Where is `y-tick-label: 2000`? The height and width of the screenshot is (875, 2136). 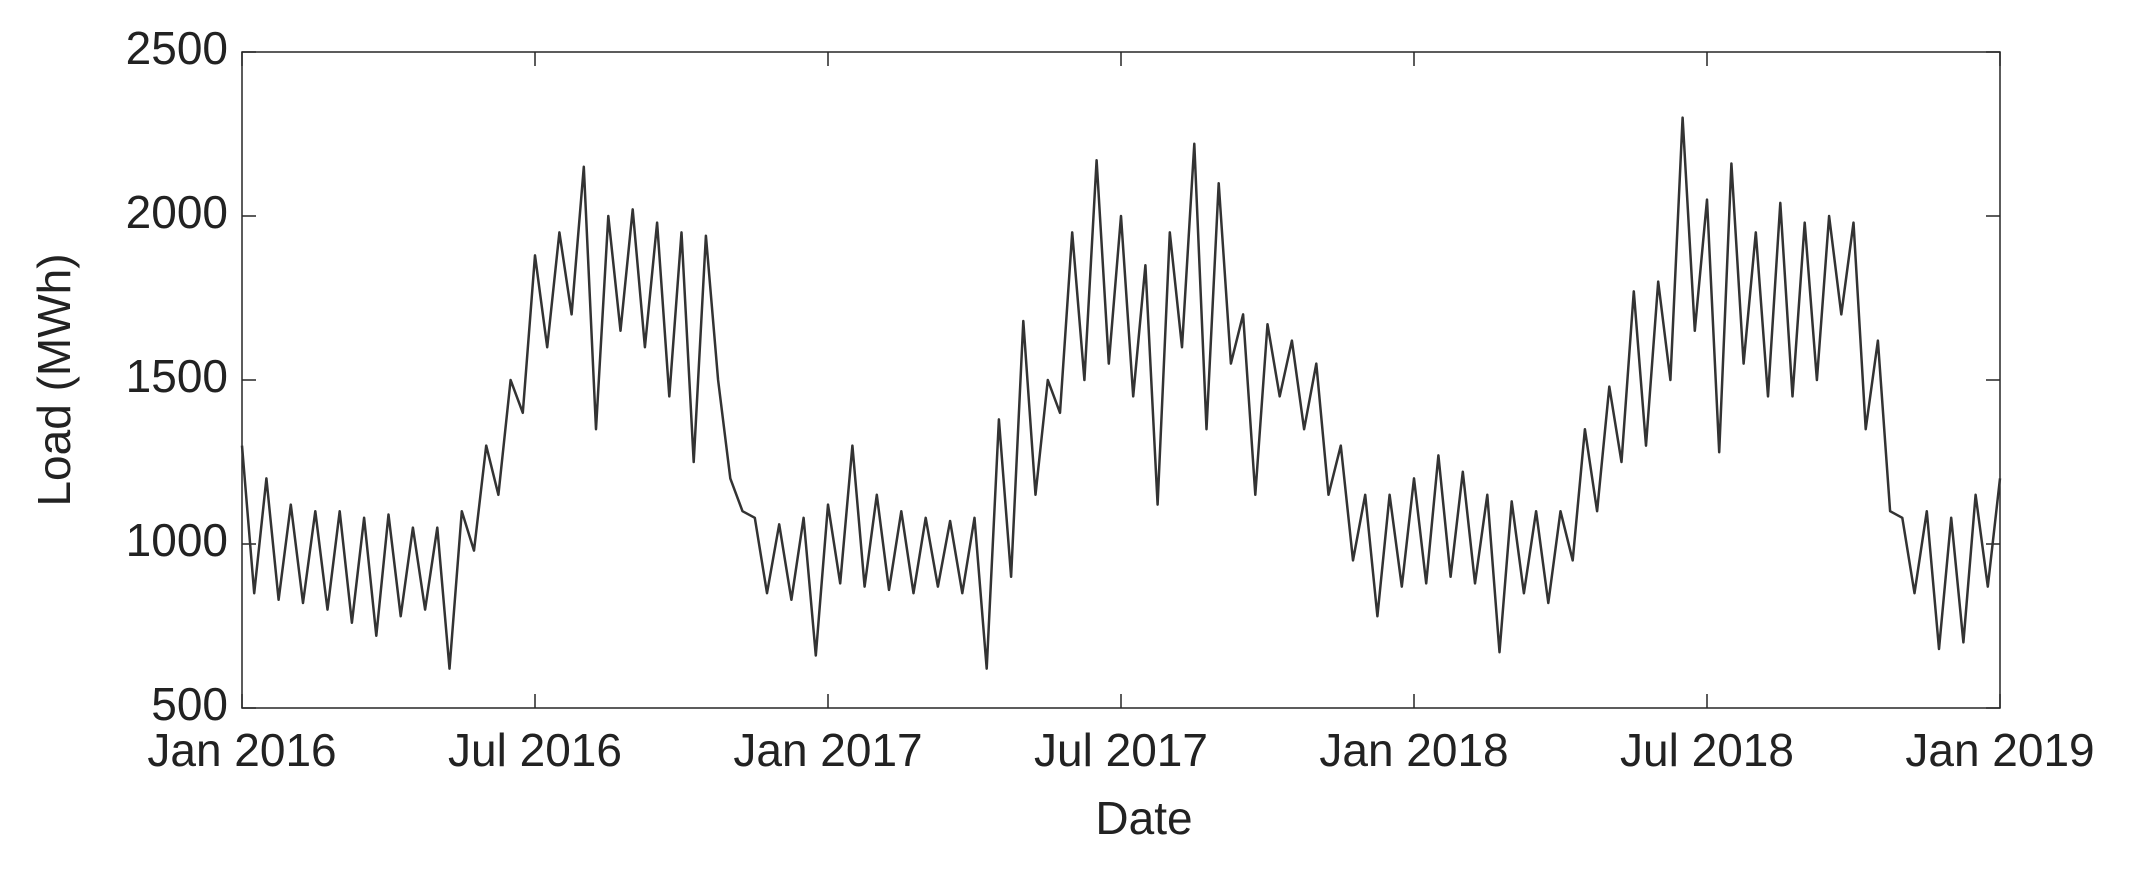 y-tick-label: 2000 is located at coordinates (177, 212).